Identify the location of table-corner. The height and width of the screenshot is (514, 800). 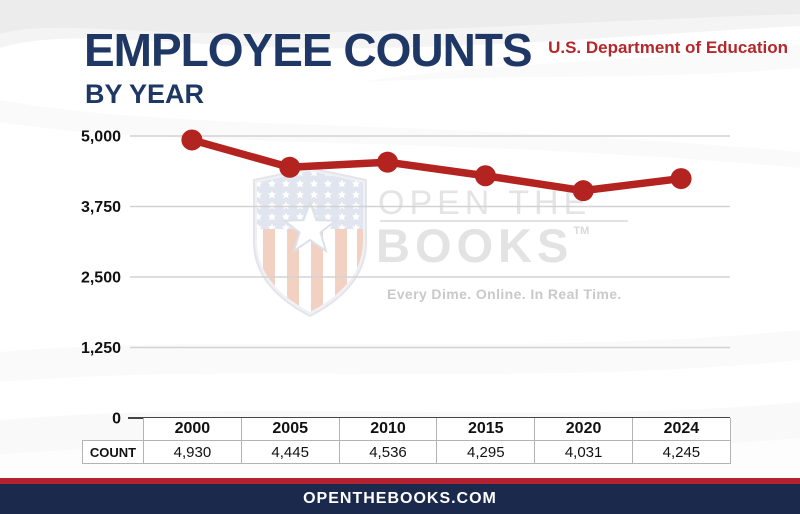
(113, 429).